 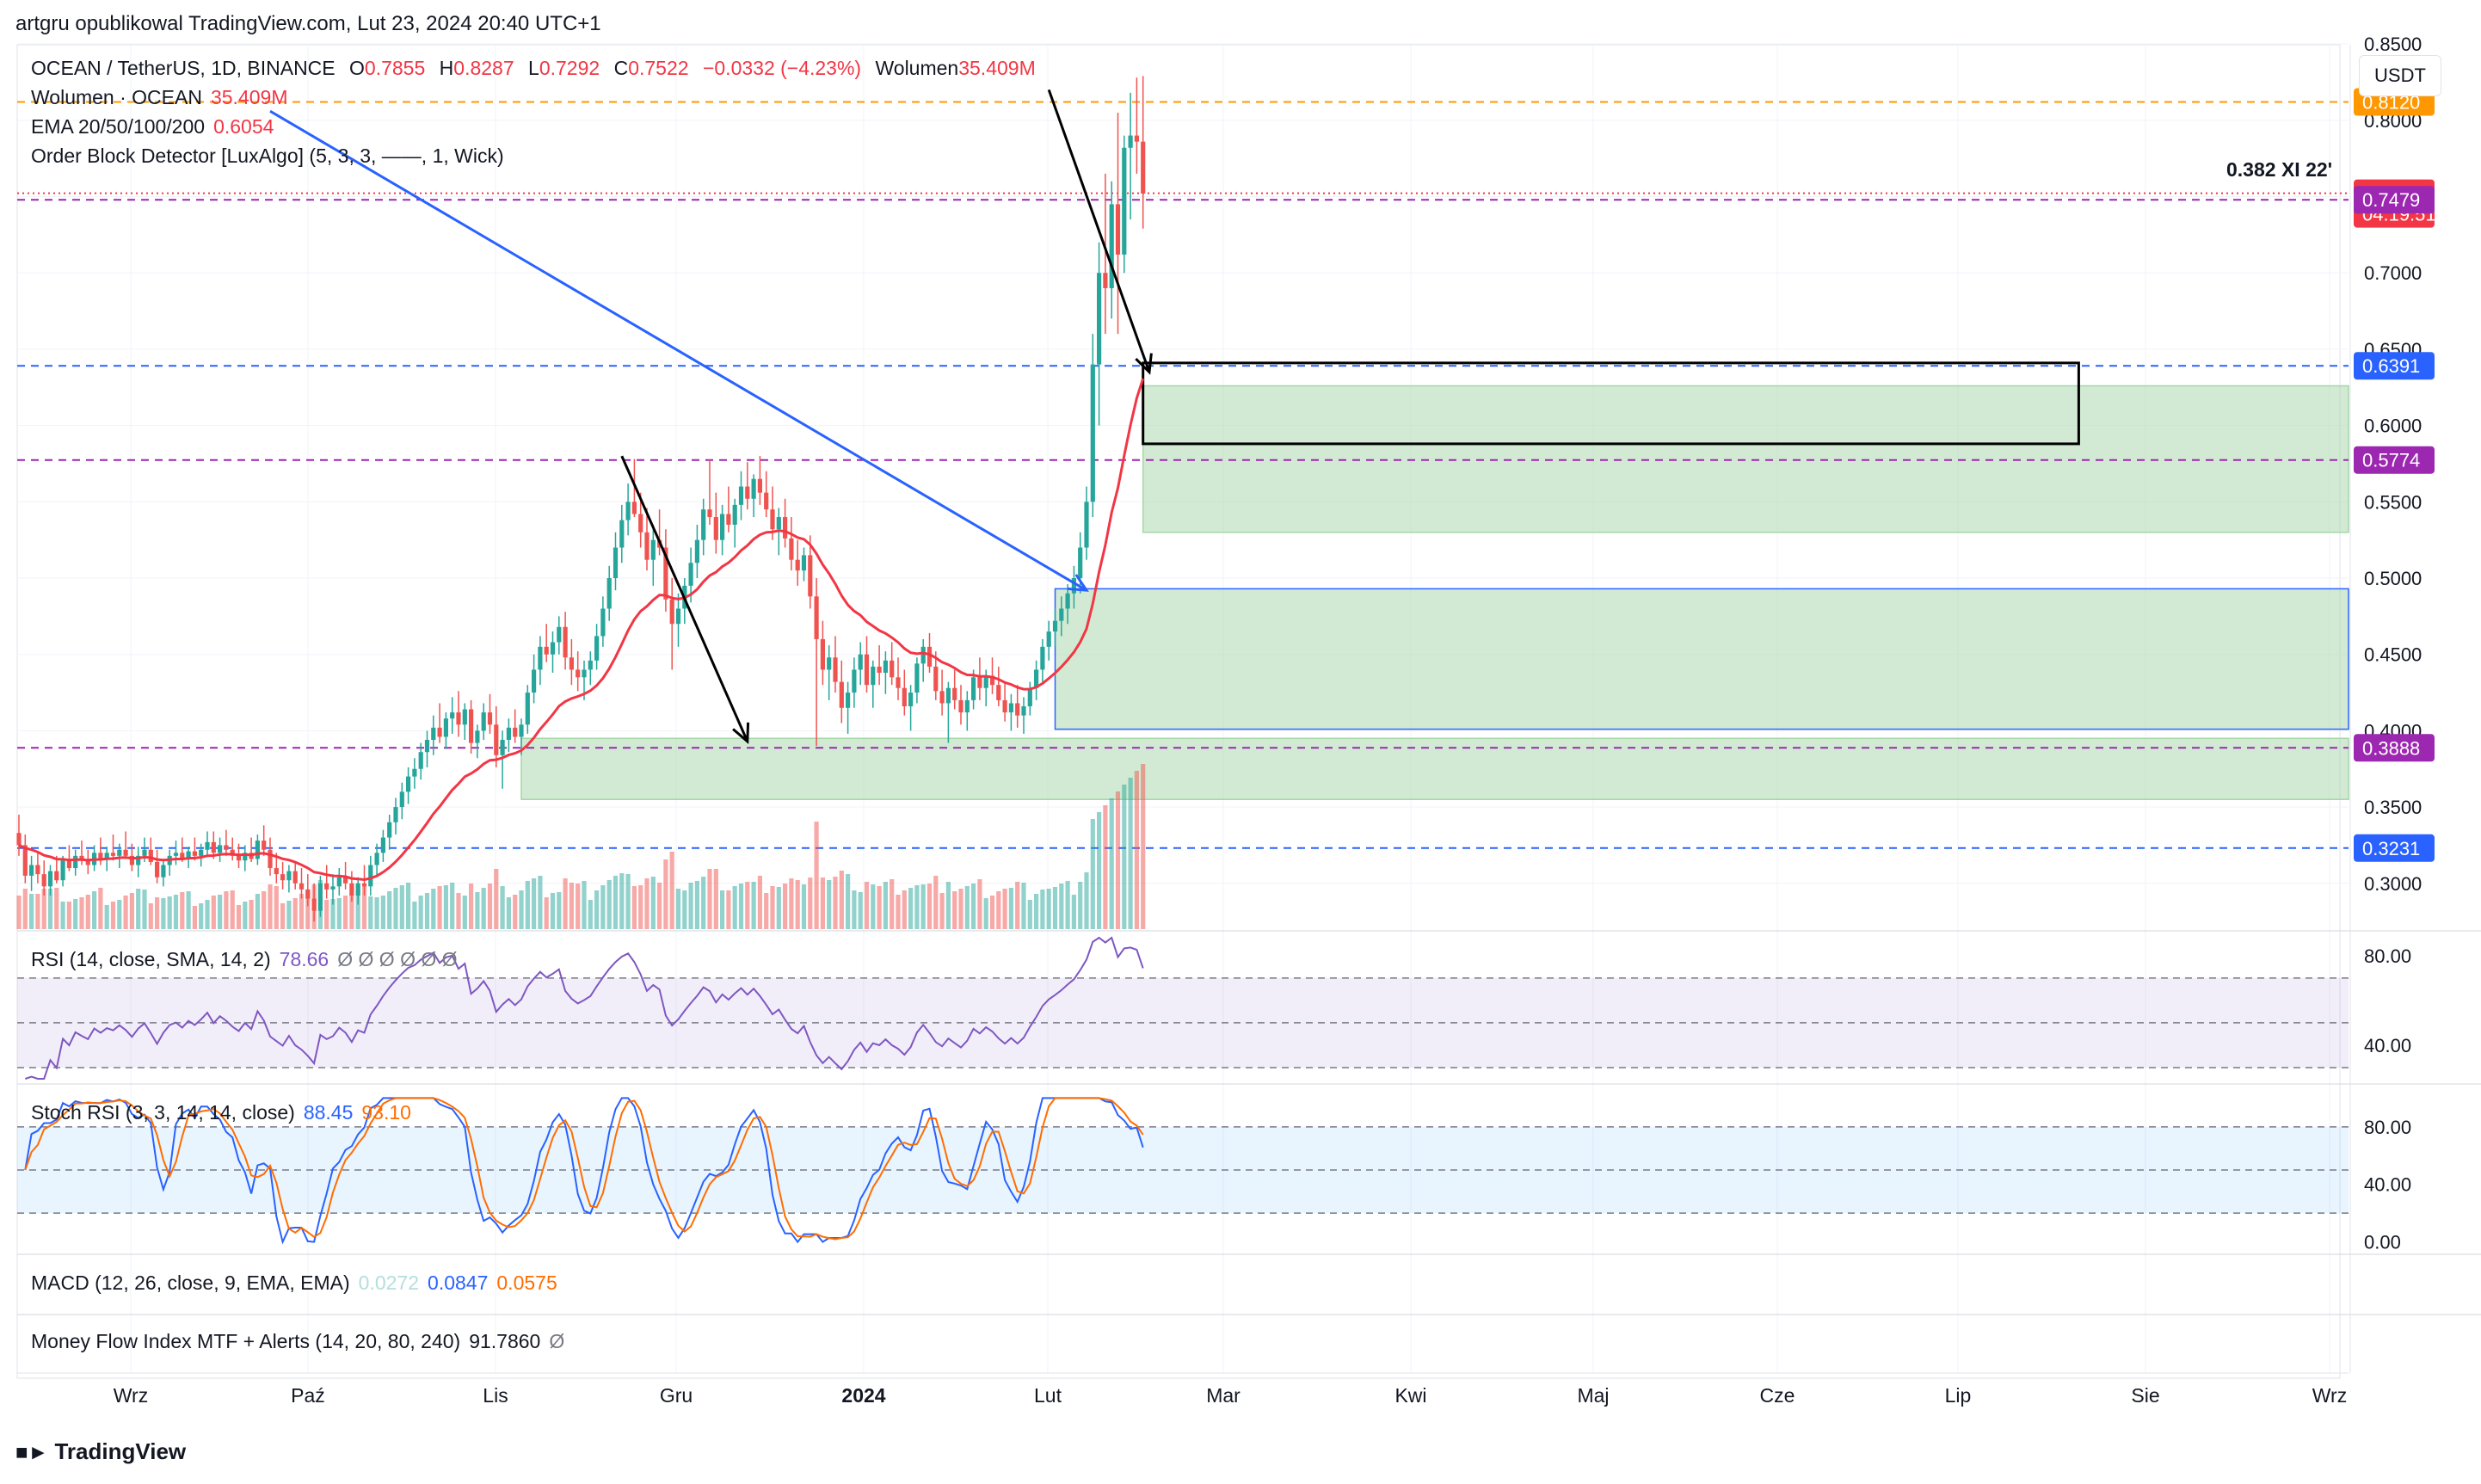 What do you see at coordinates (389, 1283) in the screenshot?
I see `macd-value: 0.0272` at bounding box center [389, 1283].